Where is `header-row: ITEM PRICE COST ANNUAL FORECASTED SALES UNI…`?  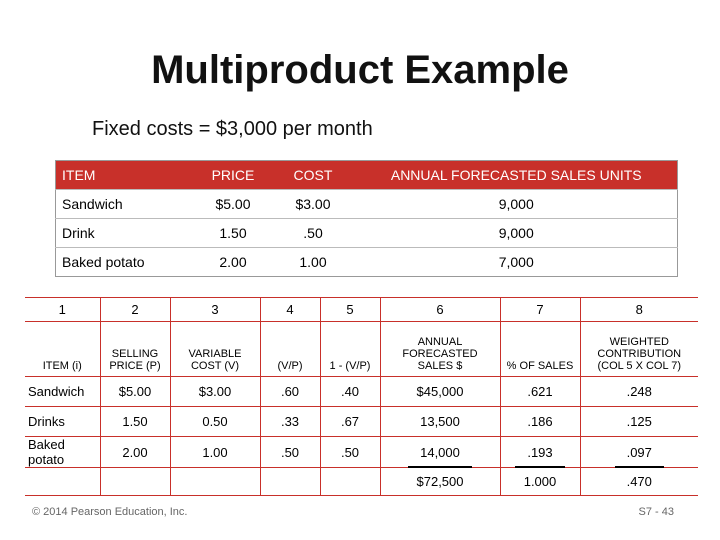
header-row: ITEM PRICE COST ANNUAL FORECASTED SALES UNI… is located at coordinates (366, 175).